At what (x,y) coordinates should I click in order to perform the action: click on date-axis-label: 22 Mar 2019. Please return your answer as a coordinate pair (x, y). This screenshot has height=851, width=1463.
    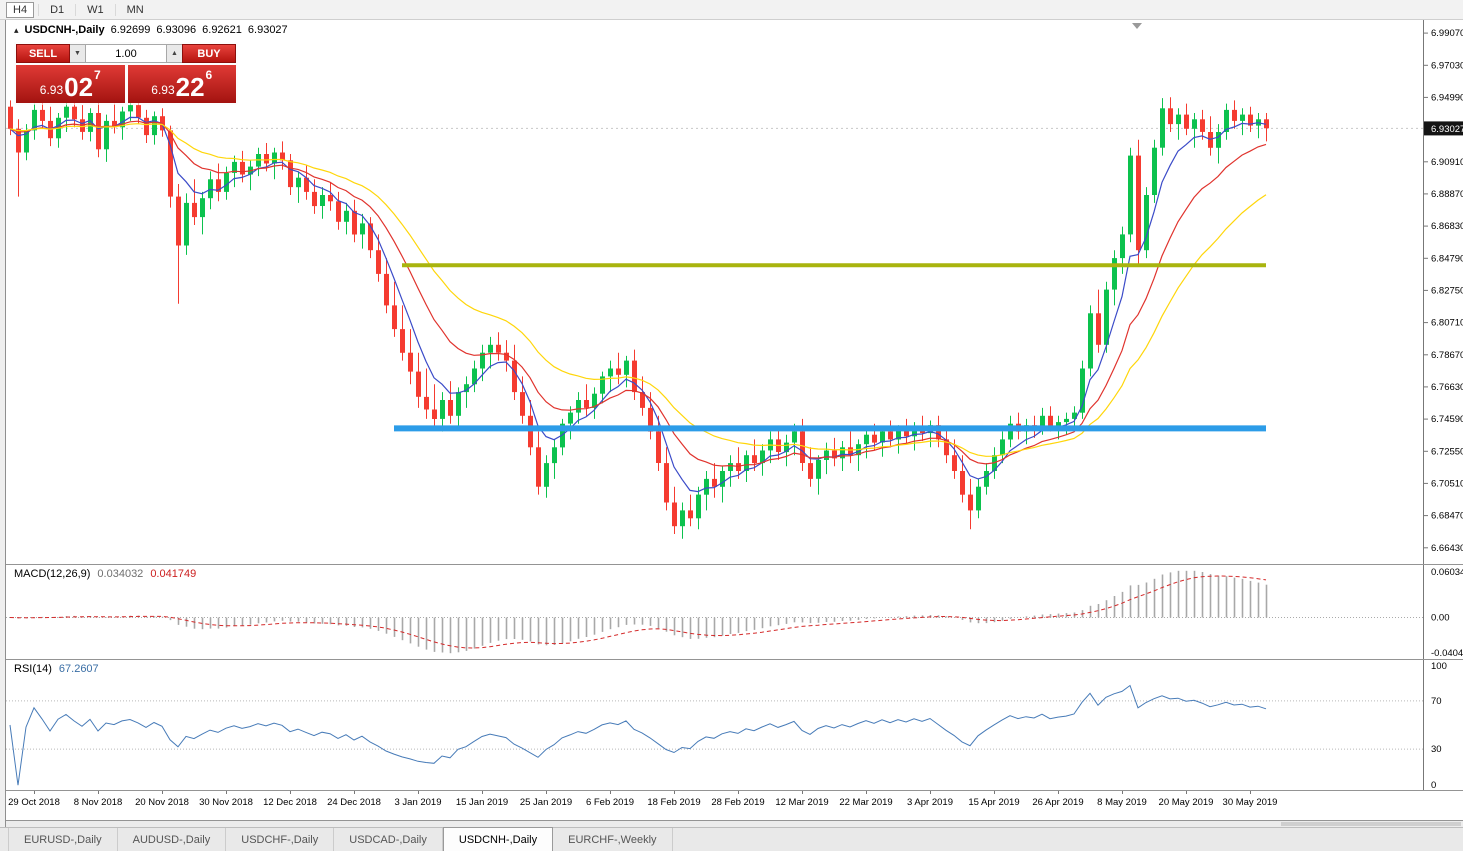
    Looking at the image, I should click on (865, 802).